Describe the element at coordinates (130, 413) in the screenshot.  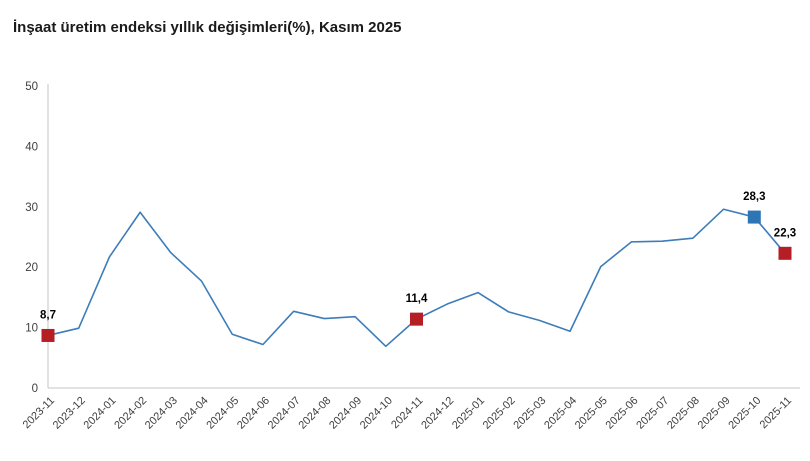
I see `x-tick-label: 2024-02` at that location.